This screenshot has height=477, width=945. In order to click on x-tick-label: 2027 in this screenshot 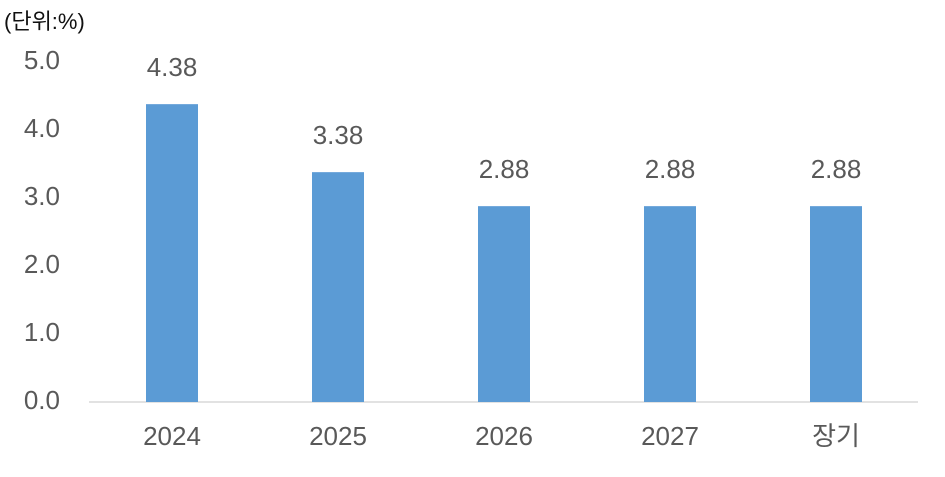, I will do `click(670, 436)`.